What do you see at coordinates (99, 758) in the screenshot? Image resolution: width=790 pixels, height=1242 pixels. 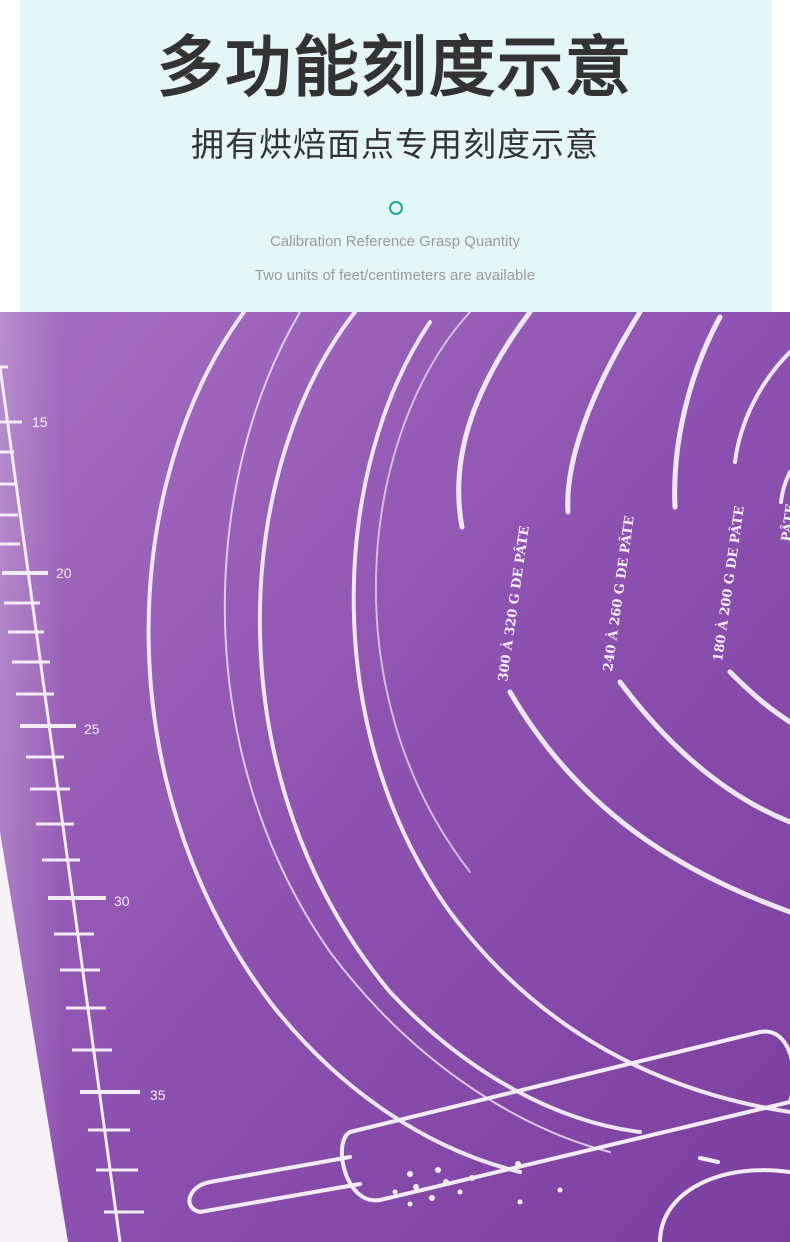 I see `ruler-labels: 15 20 25 30 35` at bounding box center [99, 758].